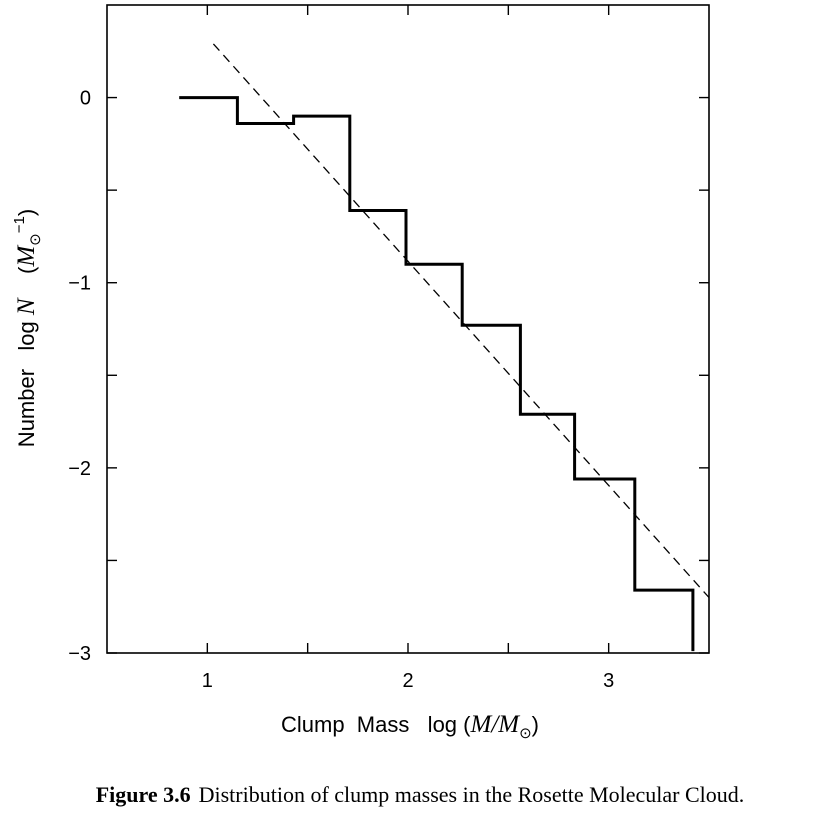 This screenshot has height=814, width=840. What do you see at coordinates (143, 794) in the screenshot?
I see `caption-label: Figure 3.6` at bounding box center [143, 794].